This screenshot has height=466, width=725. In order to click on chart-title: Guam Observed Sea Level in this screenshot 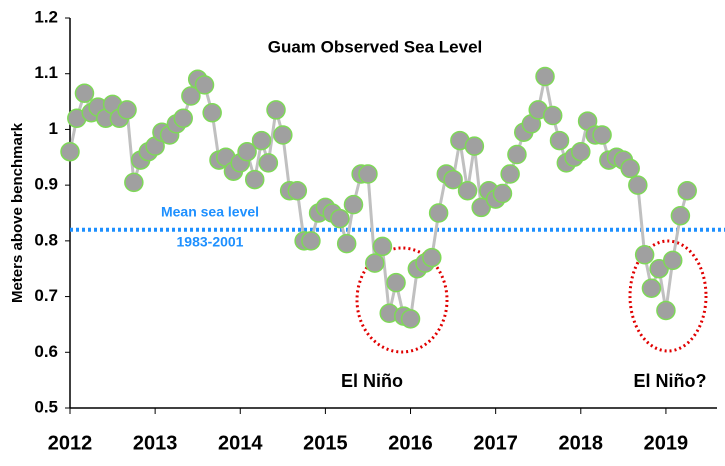, I will do `click(375, 46)`.